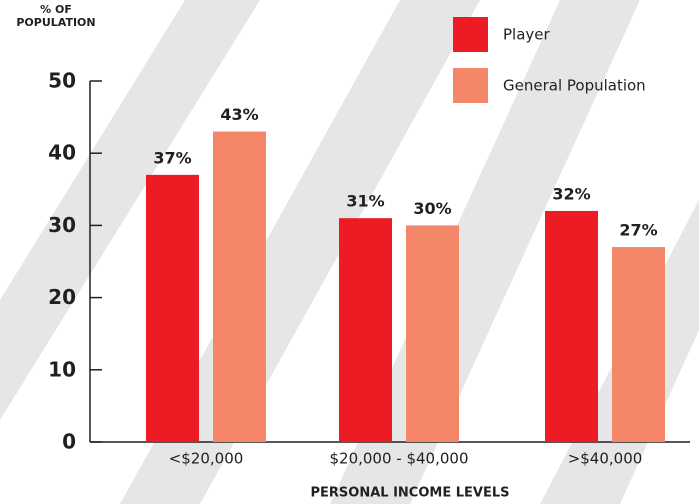 The image size is (699, 504). Describe the element at coordinates (69, 442) in the screenshot. I see `y-tick-label: 0` at that location.